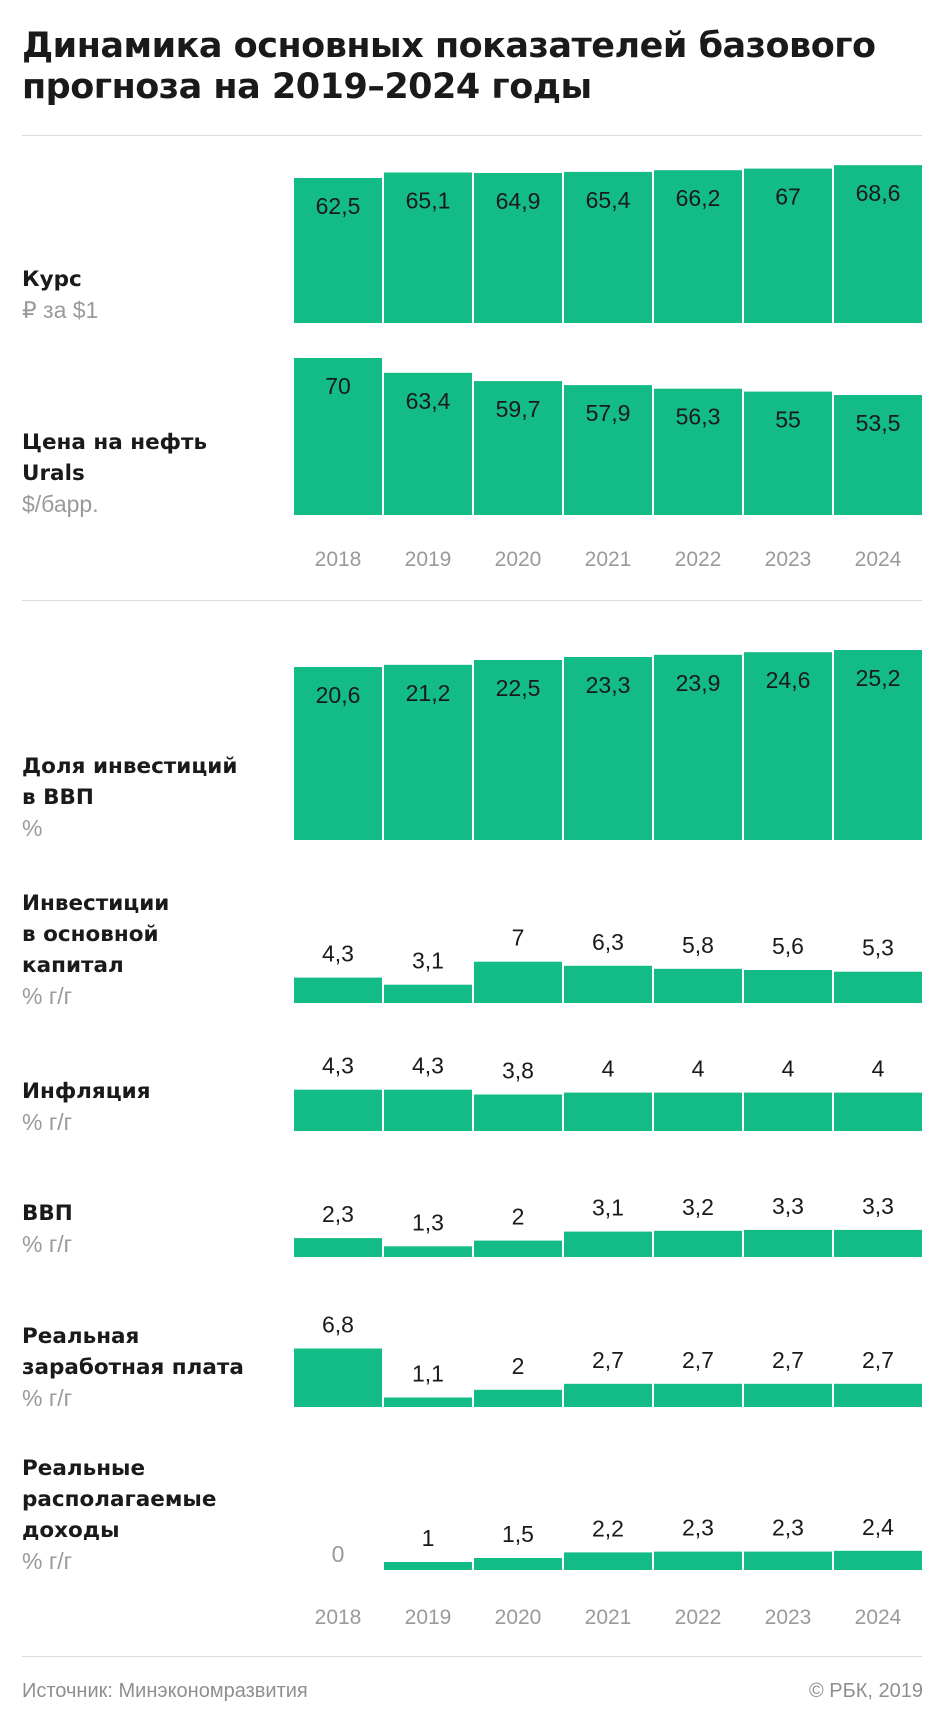 The image size is (945, 1734). What do you see at coordinates (788, 559) in the screenshot?
I see `x-tick-label: 2023` at bounding box center [788, 559].